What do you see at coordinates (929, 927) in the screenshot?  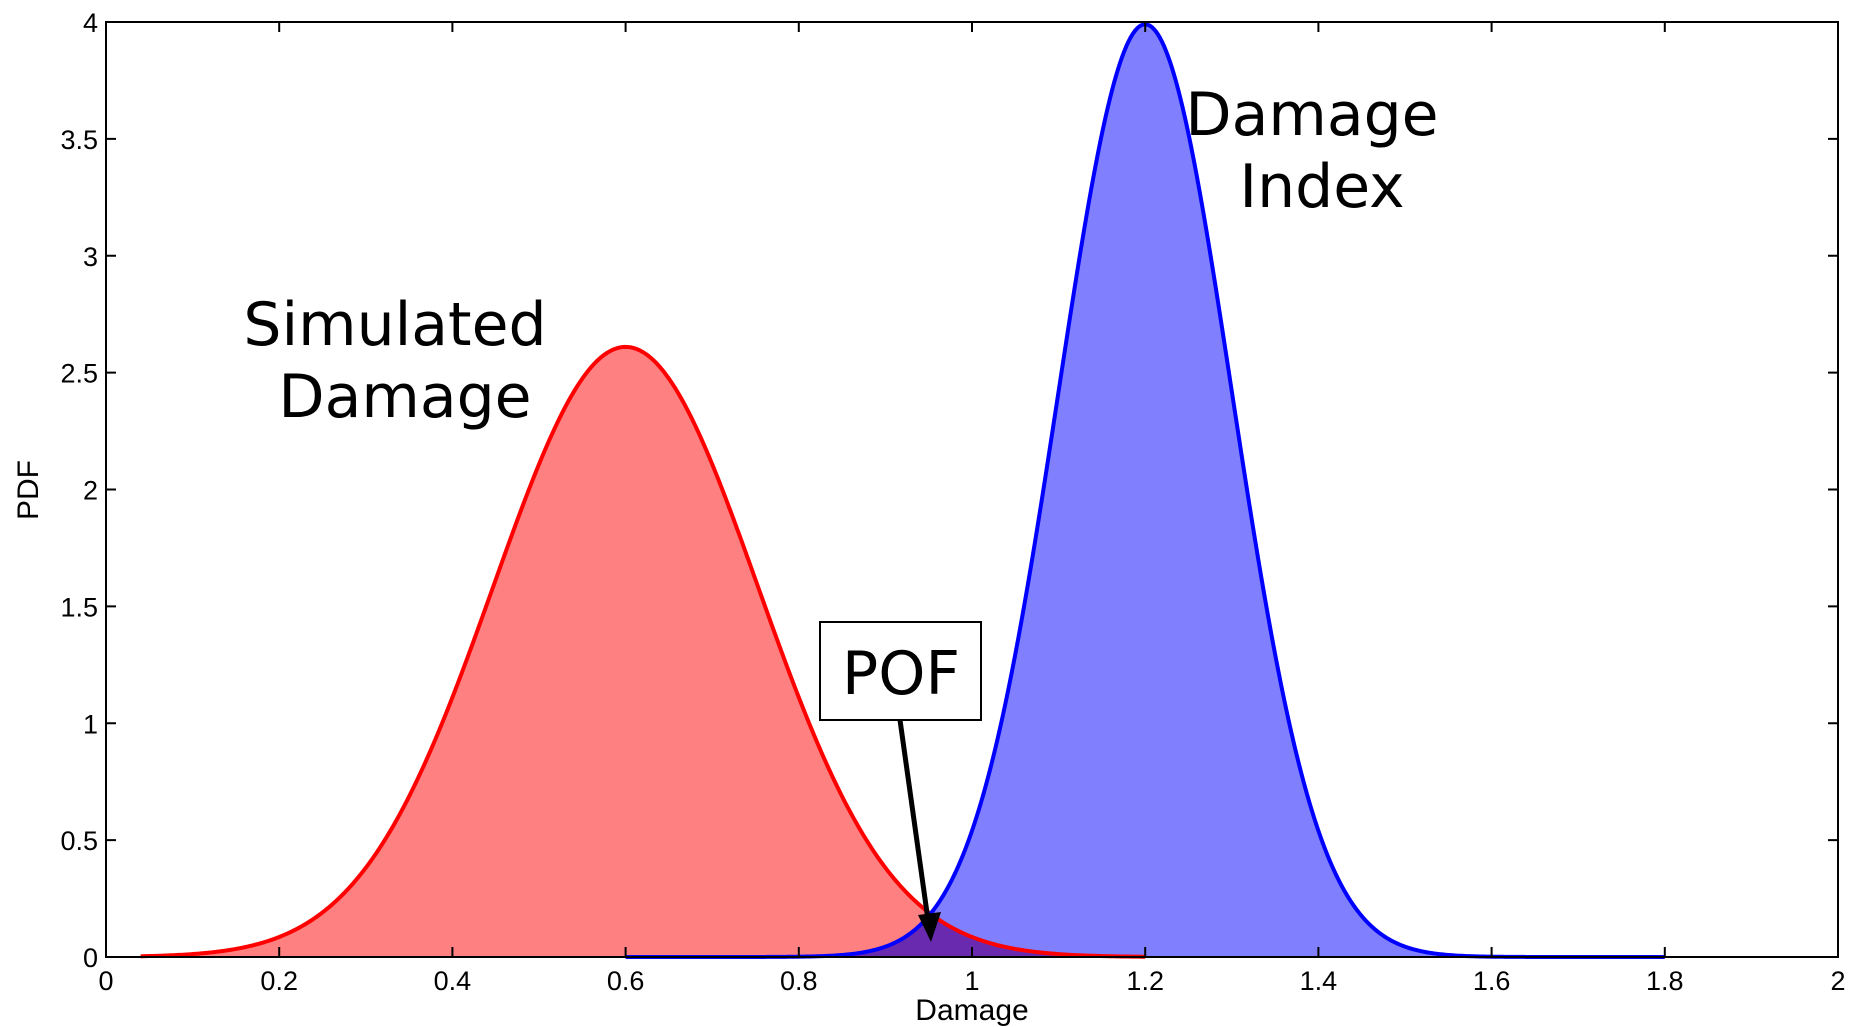 I see `pof-arrow-head` at bounding box center [929, 927].